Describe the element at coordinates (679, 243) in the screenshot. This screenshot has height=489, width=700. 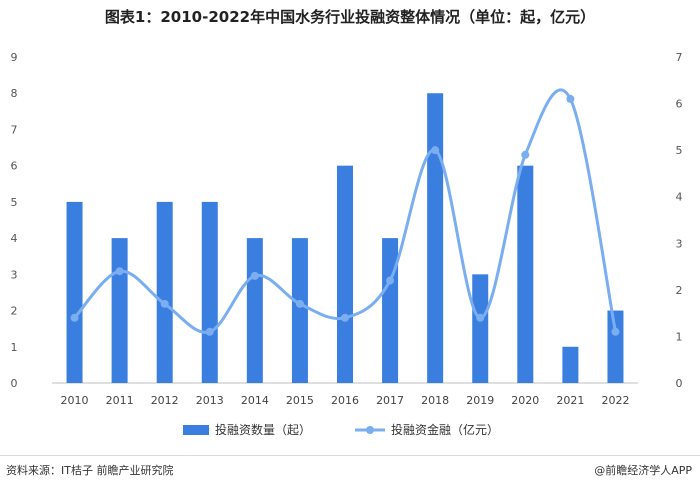
I see `y-right-tick-label: 3` at that location.